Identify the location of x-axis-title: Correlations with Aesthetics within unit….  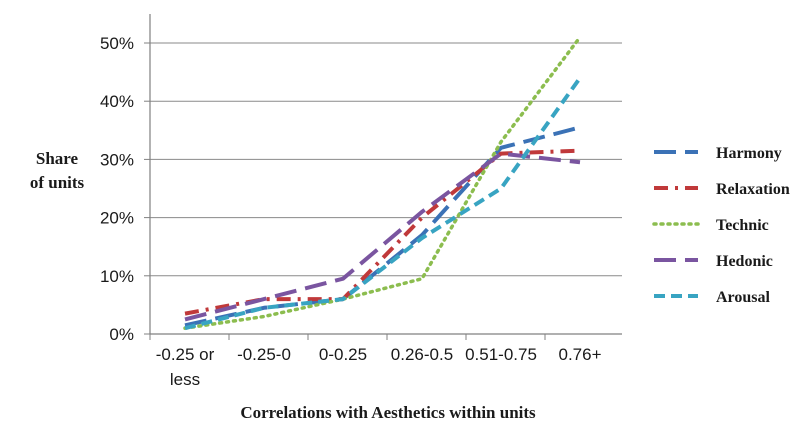
(388, 412).